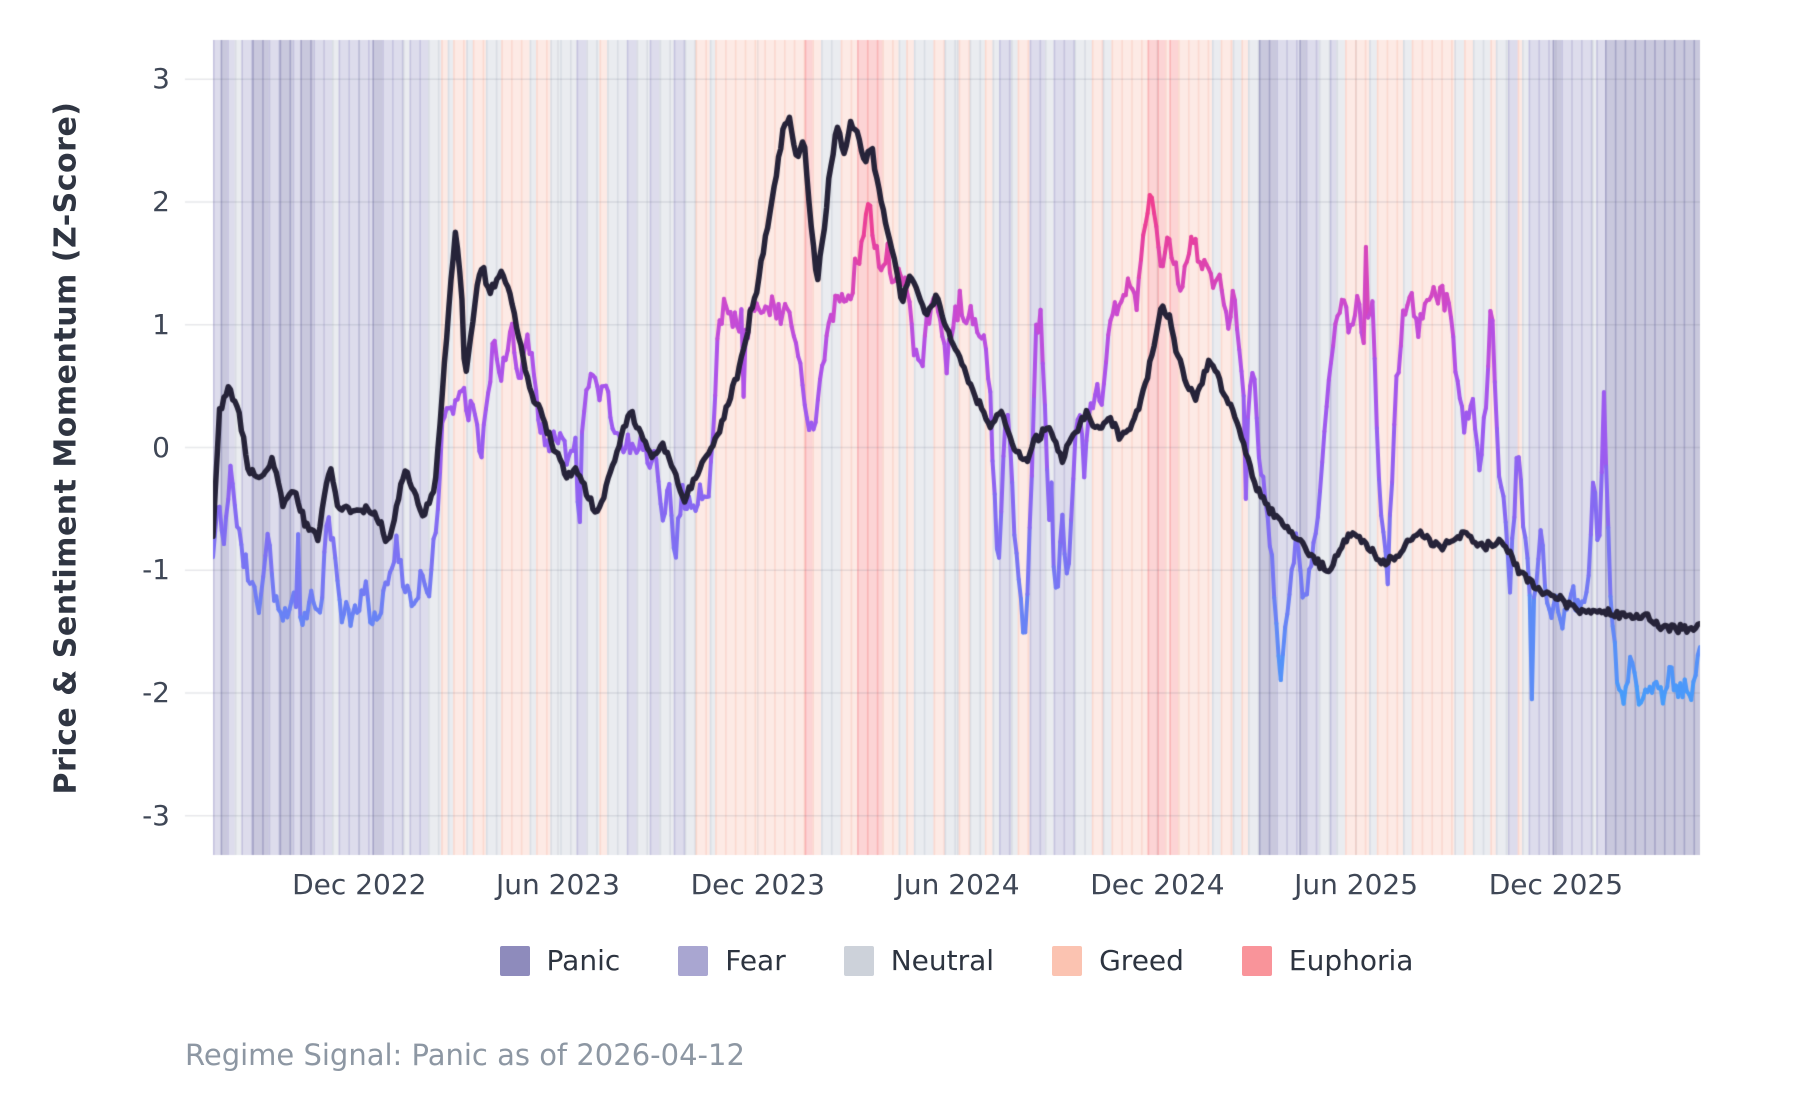 This screenshot has width=1800, height=1100. I want to click on x-tick-label: Jun 2024, so click(957, 884).